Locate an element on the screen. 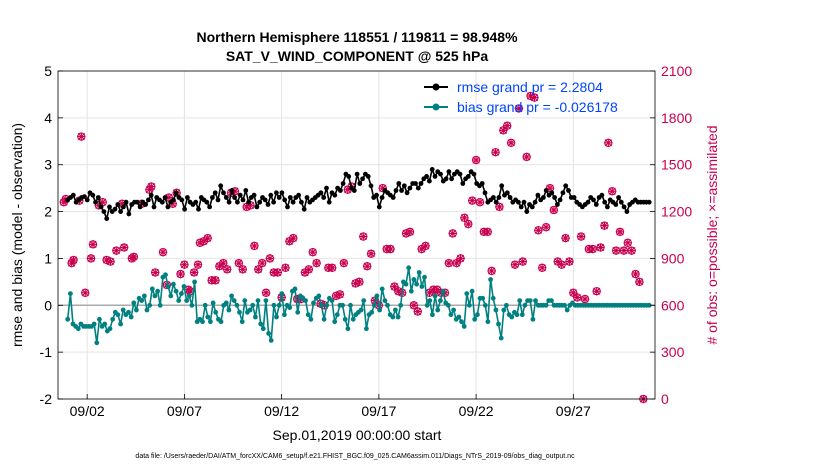 The height and width of the screenshot is (470, 830). y-tick-label: -1 is located at coordinates (46, 352).